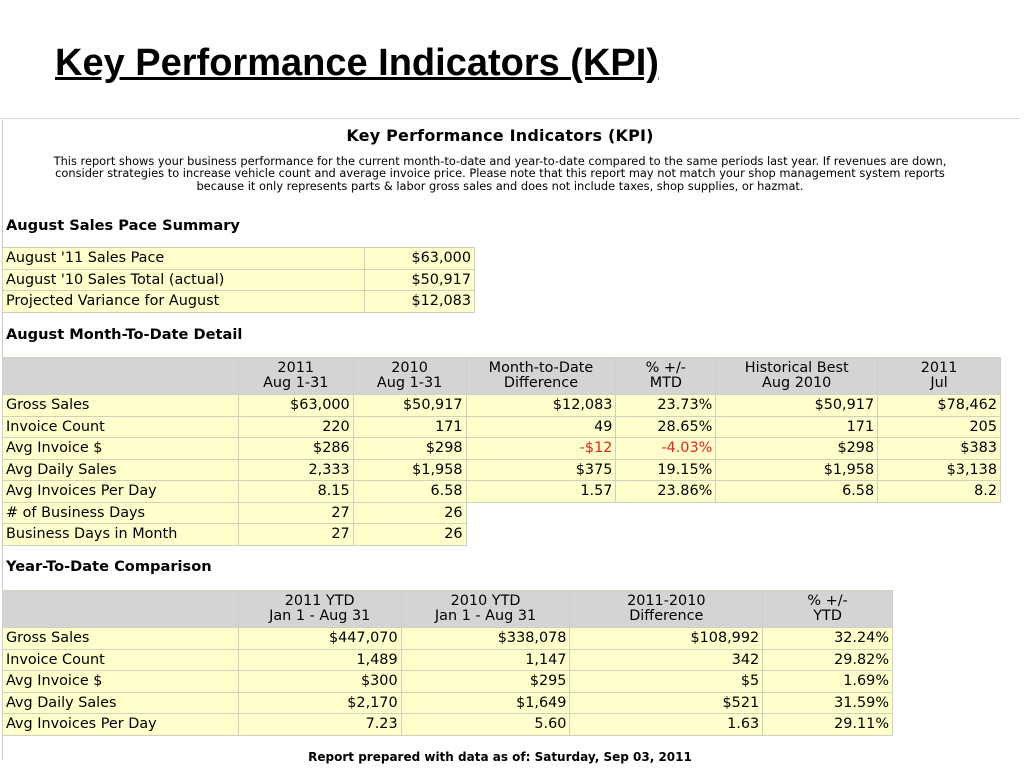 This screenshot has height=768, width=1024. Describe the element at coordinates (666, 448) in the screenshot. I see `table-cell: -4.03%` at that location.